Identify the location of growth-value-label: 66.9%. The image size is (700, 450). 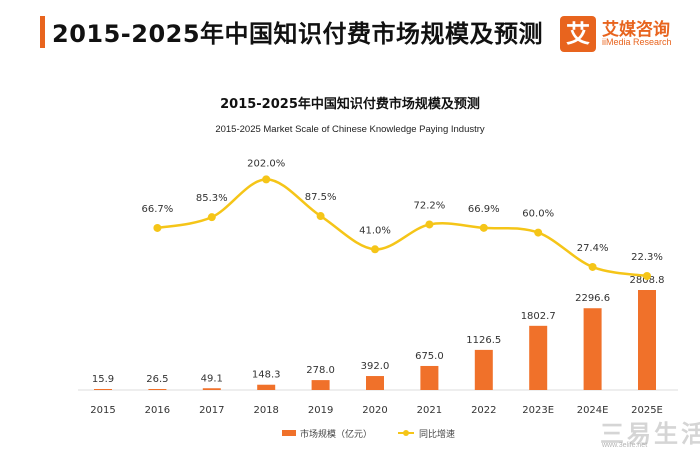
(484, 209).